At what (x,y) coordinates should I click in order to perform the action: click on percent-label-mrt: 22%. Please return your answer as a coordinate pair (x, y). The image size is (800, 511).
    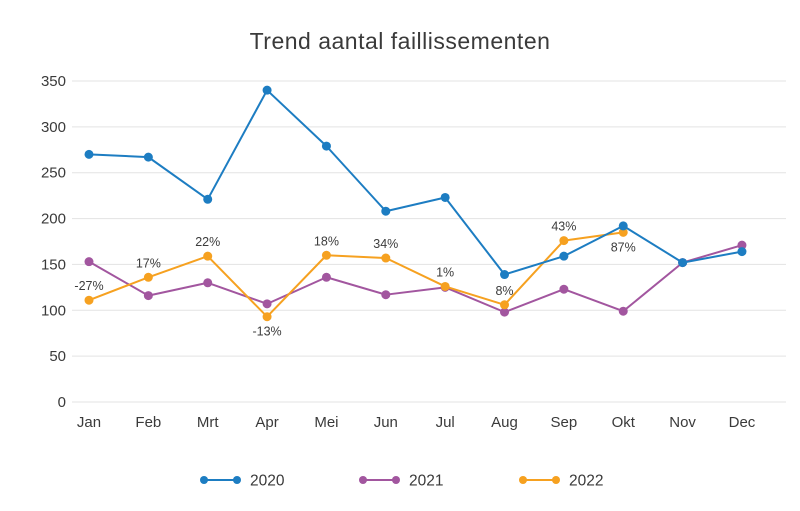
    Looking at the image, I should click on (207, 242).